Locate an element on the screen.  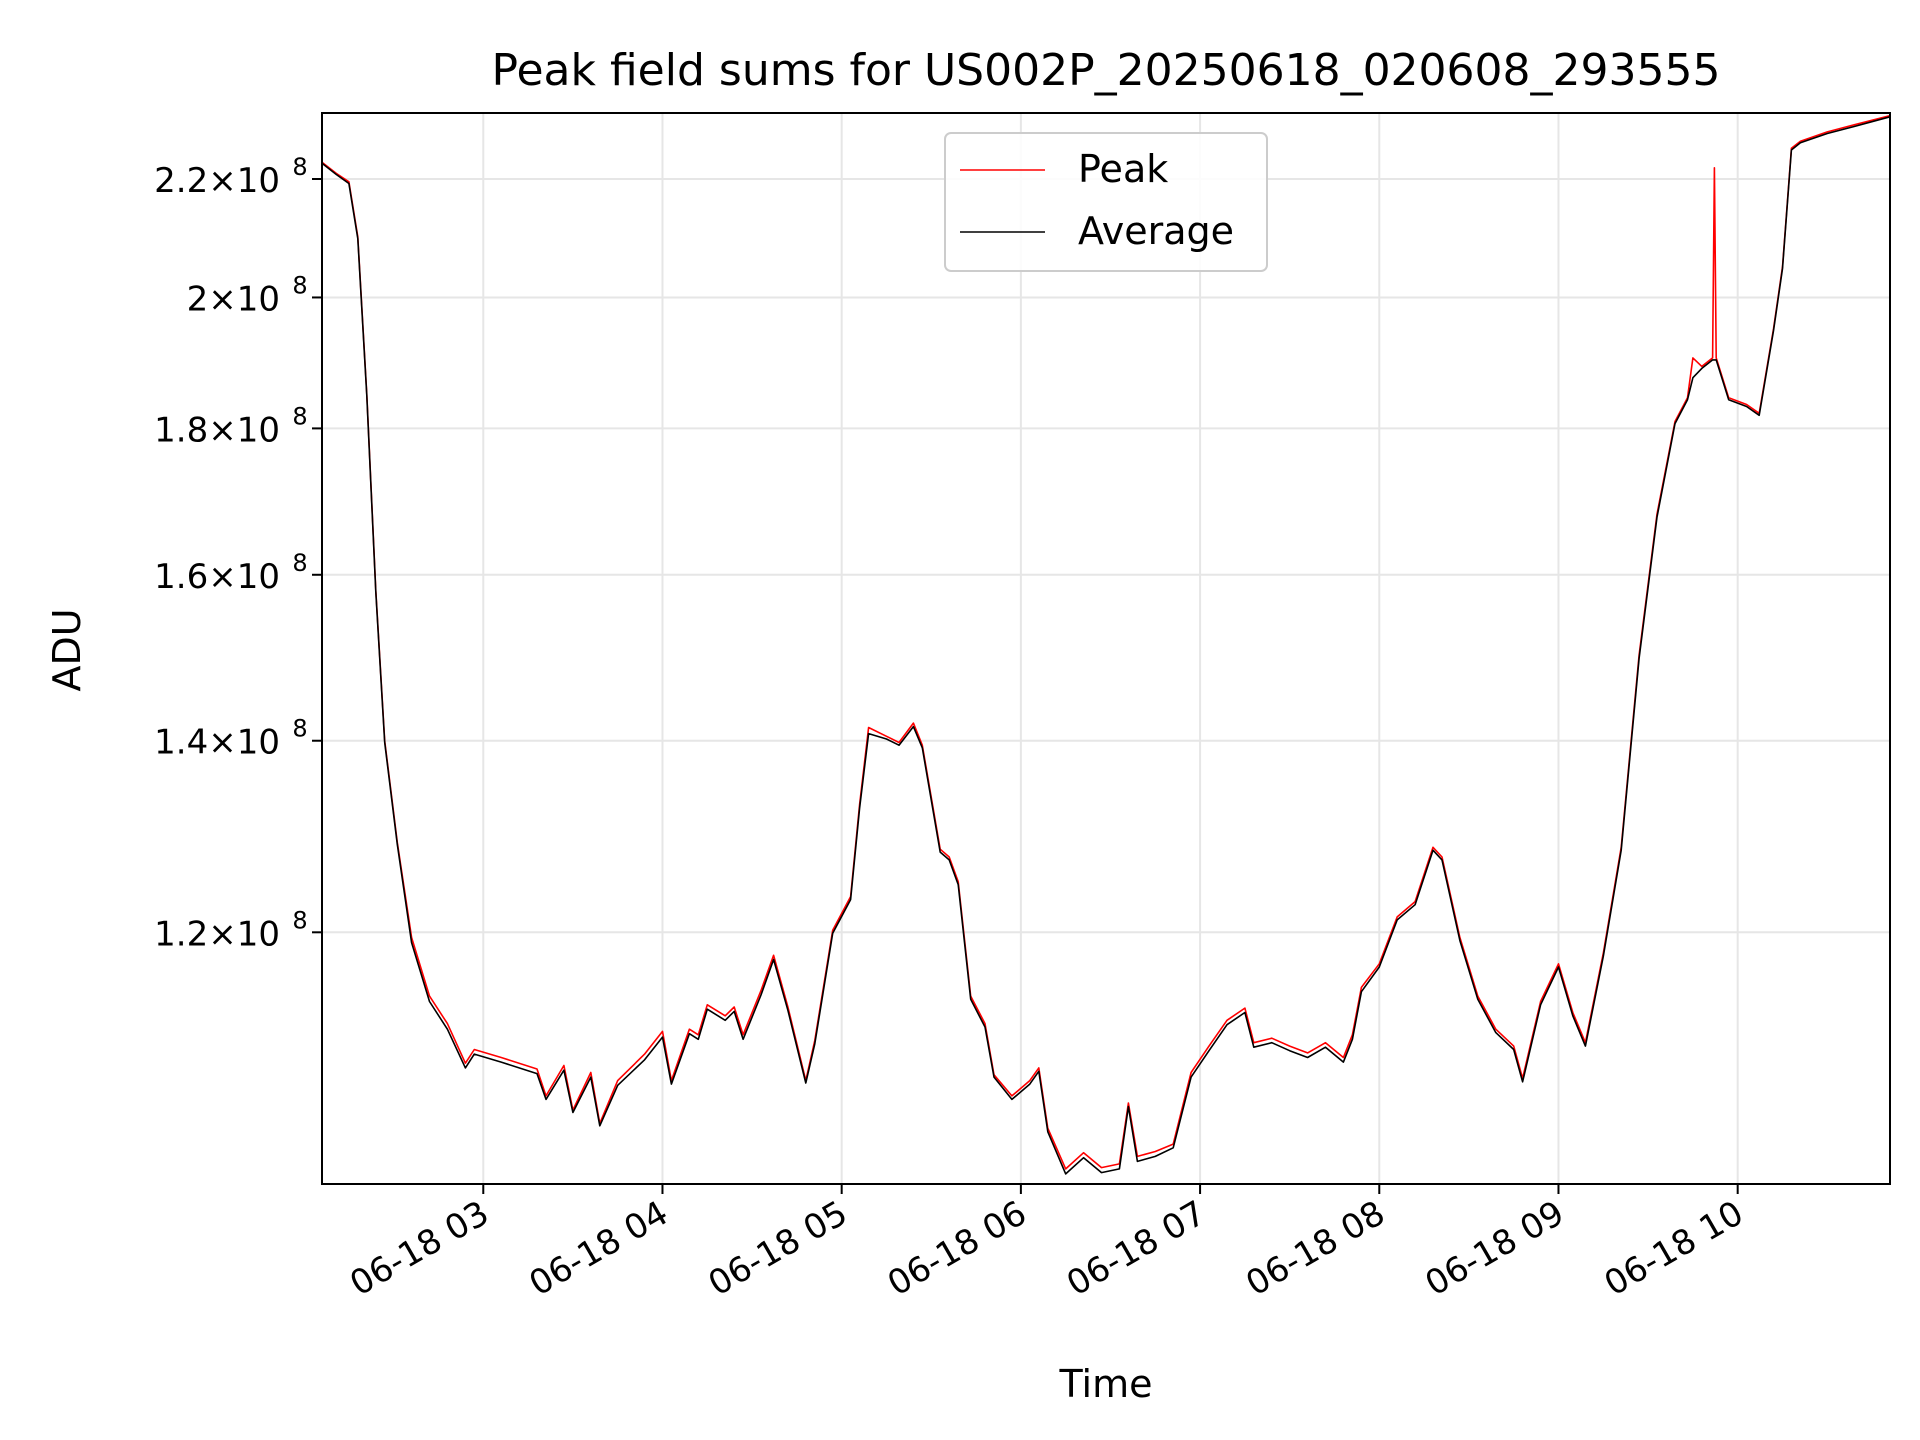
y-tick-label: 2.2×10 8 is located at coordinates (230, 177).